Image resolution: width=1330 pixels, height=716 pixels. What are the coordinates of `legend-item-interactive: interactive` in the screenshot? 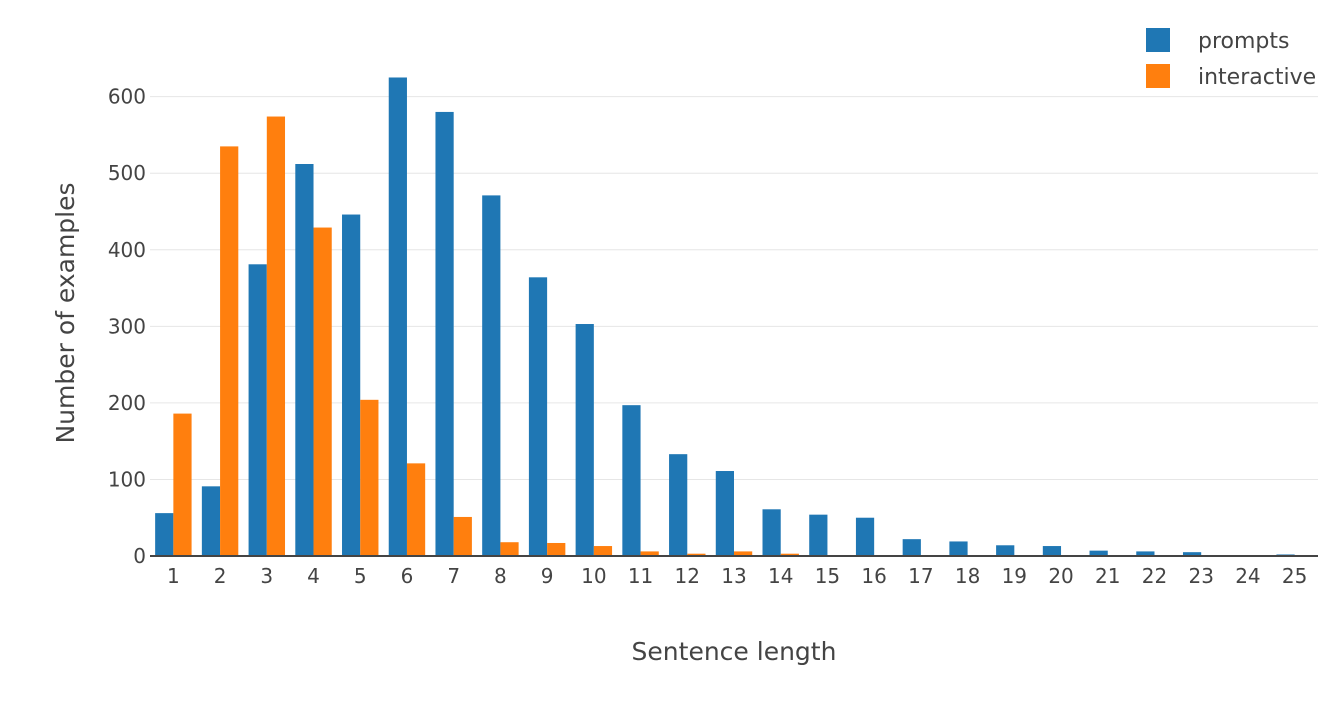 It's located at (1231, 77).